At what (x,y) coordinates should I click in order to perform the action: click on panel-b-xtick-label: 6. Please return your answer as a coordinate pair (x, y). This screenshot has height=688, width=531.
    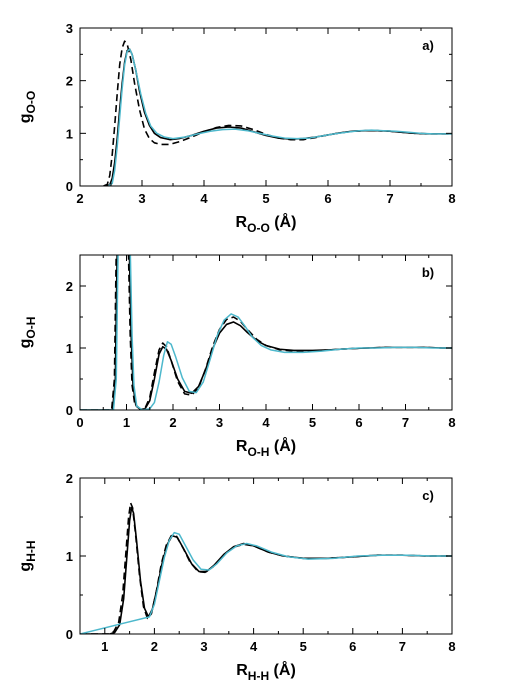
    Looking at the image, I should click on (358, 422).